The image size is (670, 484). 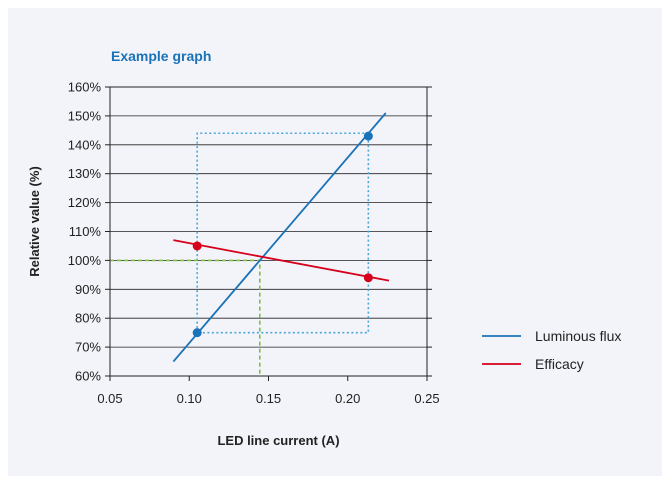 I want to click on y-tick-label: 140%, so click(x=85, y=144).